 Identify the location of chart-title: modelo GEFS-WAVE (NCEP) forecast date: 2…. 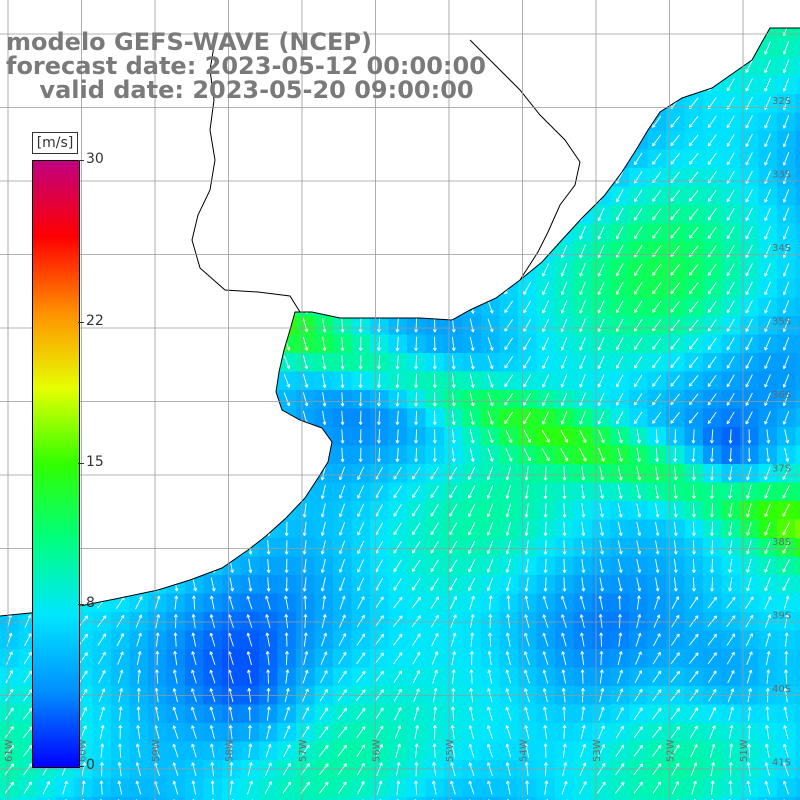
(246, 66).